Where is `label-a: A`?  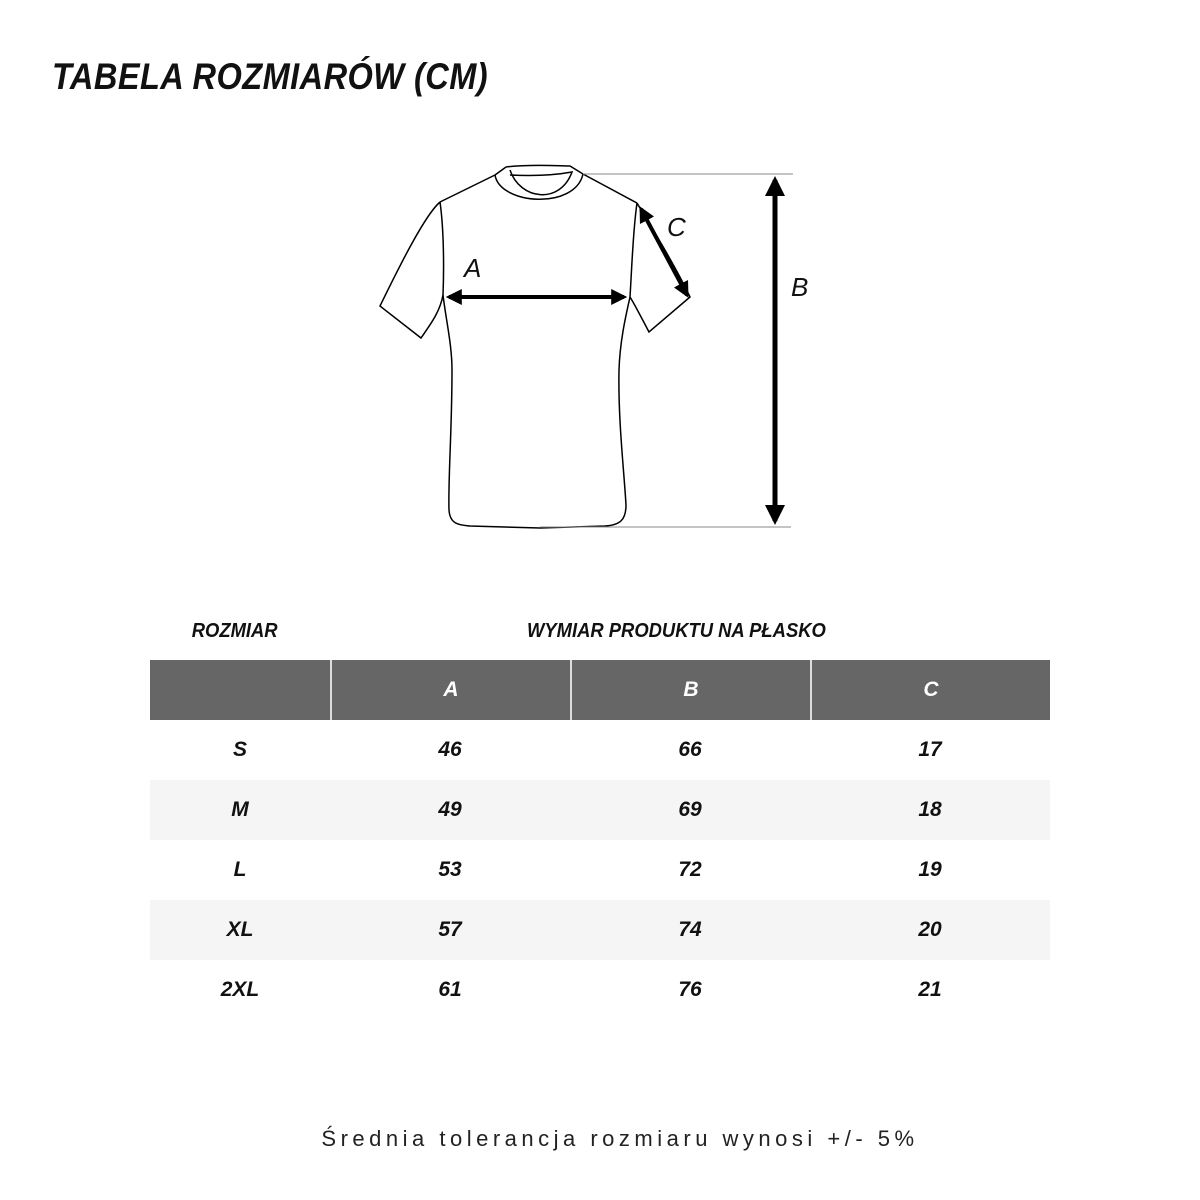 label-a: A is located at coordinates (473, 268).